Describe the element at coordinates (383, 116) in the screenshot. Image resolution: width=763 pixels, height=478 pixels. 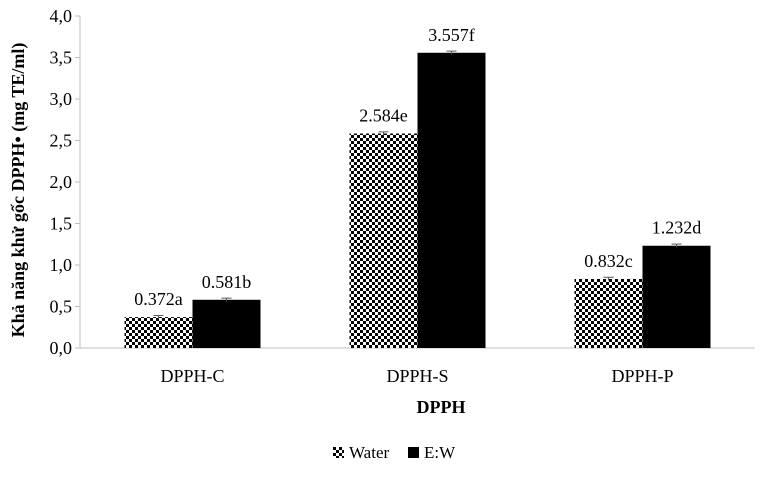
I see `data-label: 2.584e` at that location.